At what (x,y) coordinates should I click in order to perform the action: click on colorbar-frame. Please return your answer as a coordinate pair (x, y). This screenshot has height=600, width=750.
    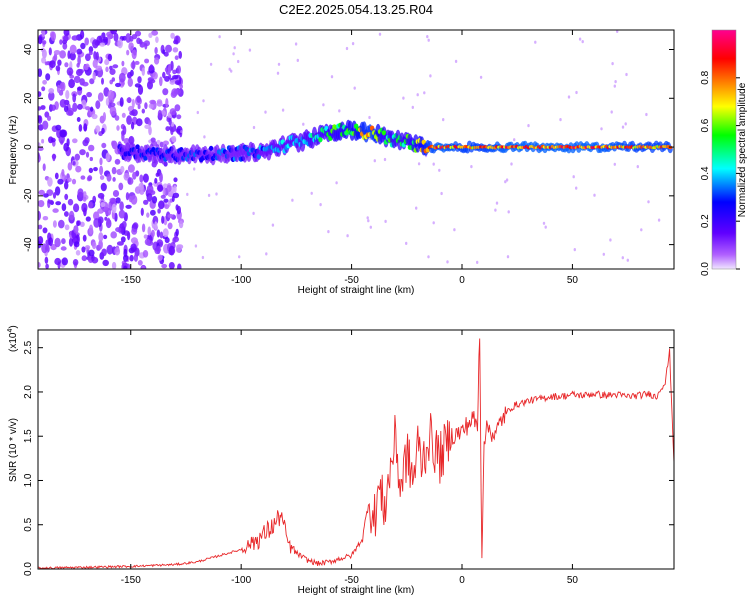
    Looking at the image, I should click on (724, 149).